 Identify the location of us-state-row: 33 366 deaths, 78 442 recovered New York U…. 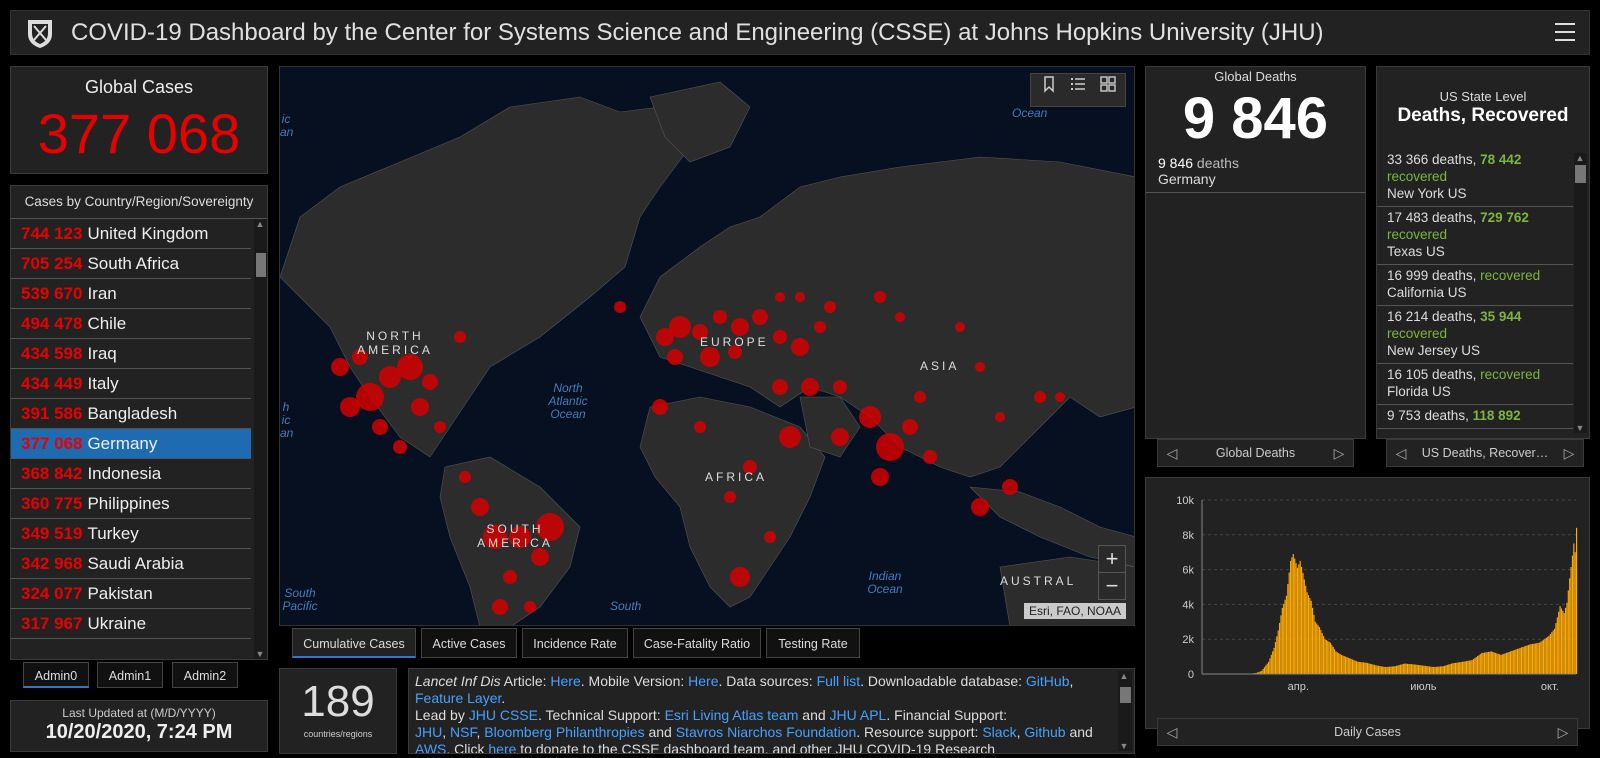
(1475, 178).